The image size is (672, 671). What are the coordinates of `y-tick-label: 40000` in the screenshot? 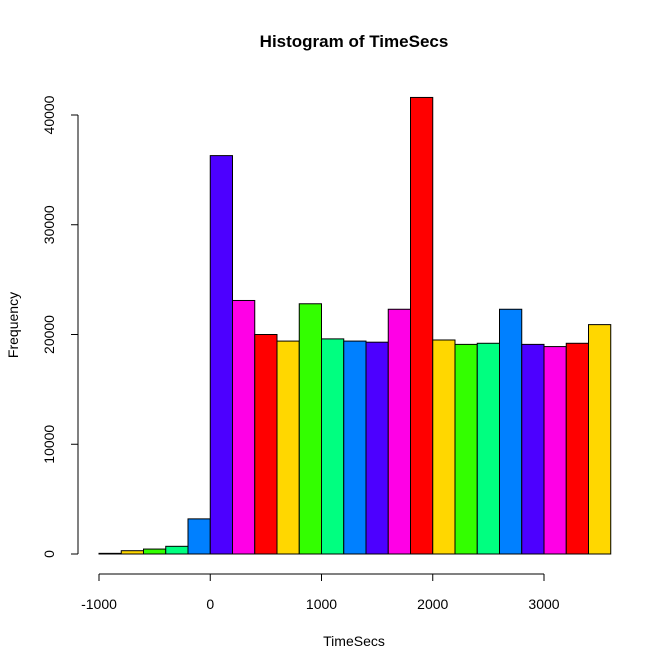 It's located at (49, 114).